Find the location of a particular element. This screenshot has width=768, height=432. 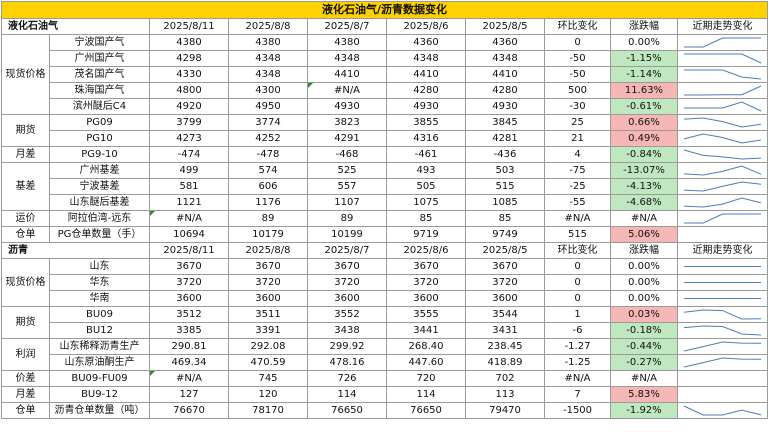

value-cell: 3385 is located at coordinates (189, 330).